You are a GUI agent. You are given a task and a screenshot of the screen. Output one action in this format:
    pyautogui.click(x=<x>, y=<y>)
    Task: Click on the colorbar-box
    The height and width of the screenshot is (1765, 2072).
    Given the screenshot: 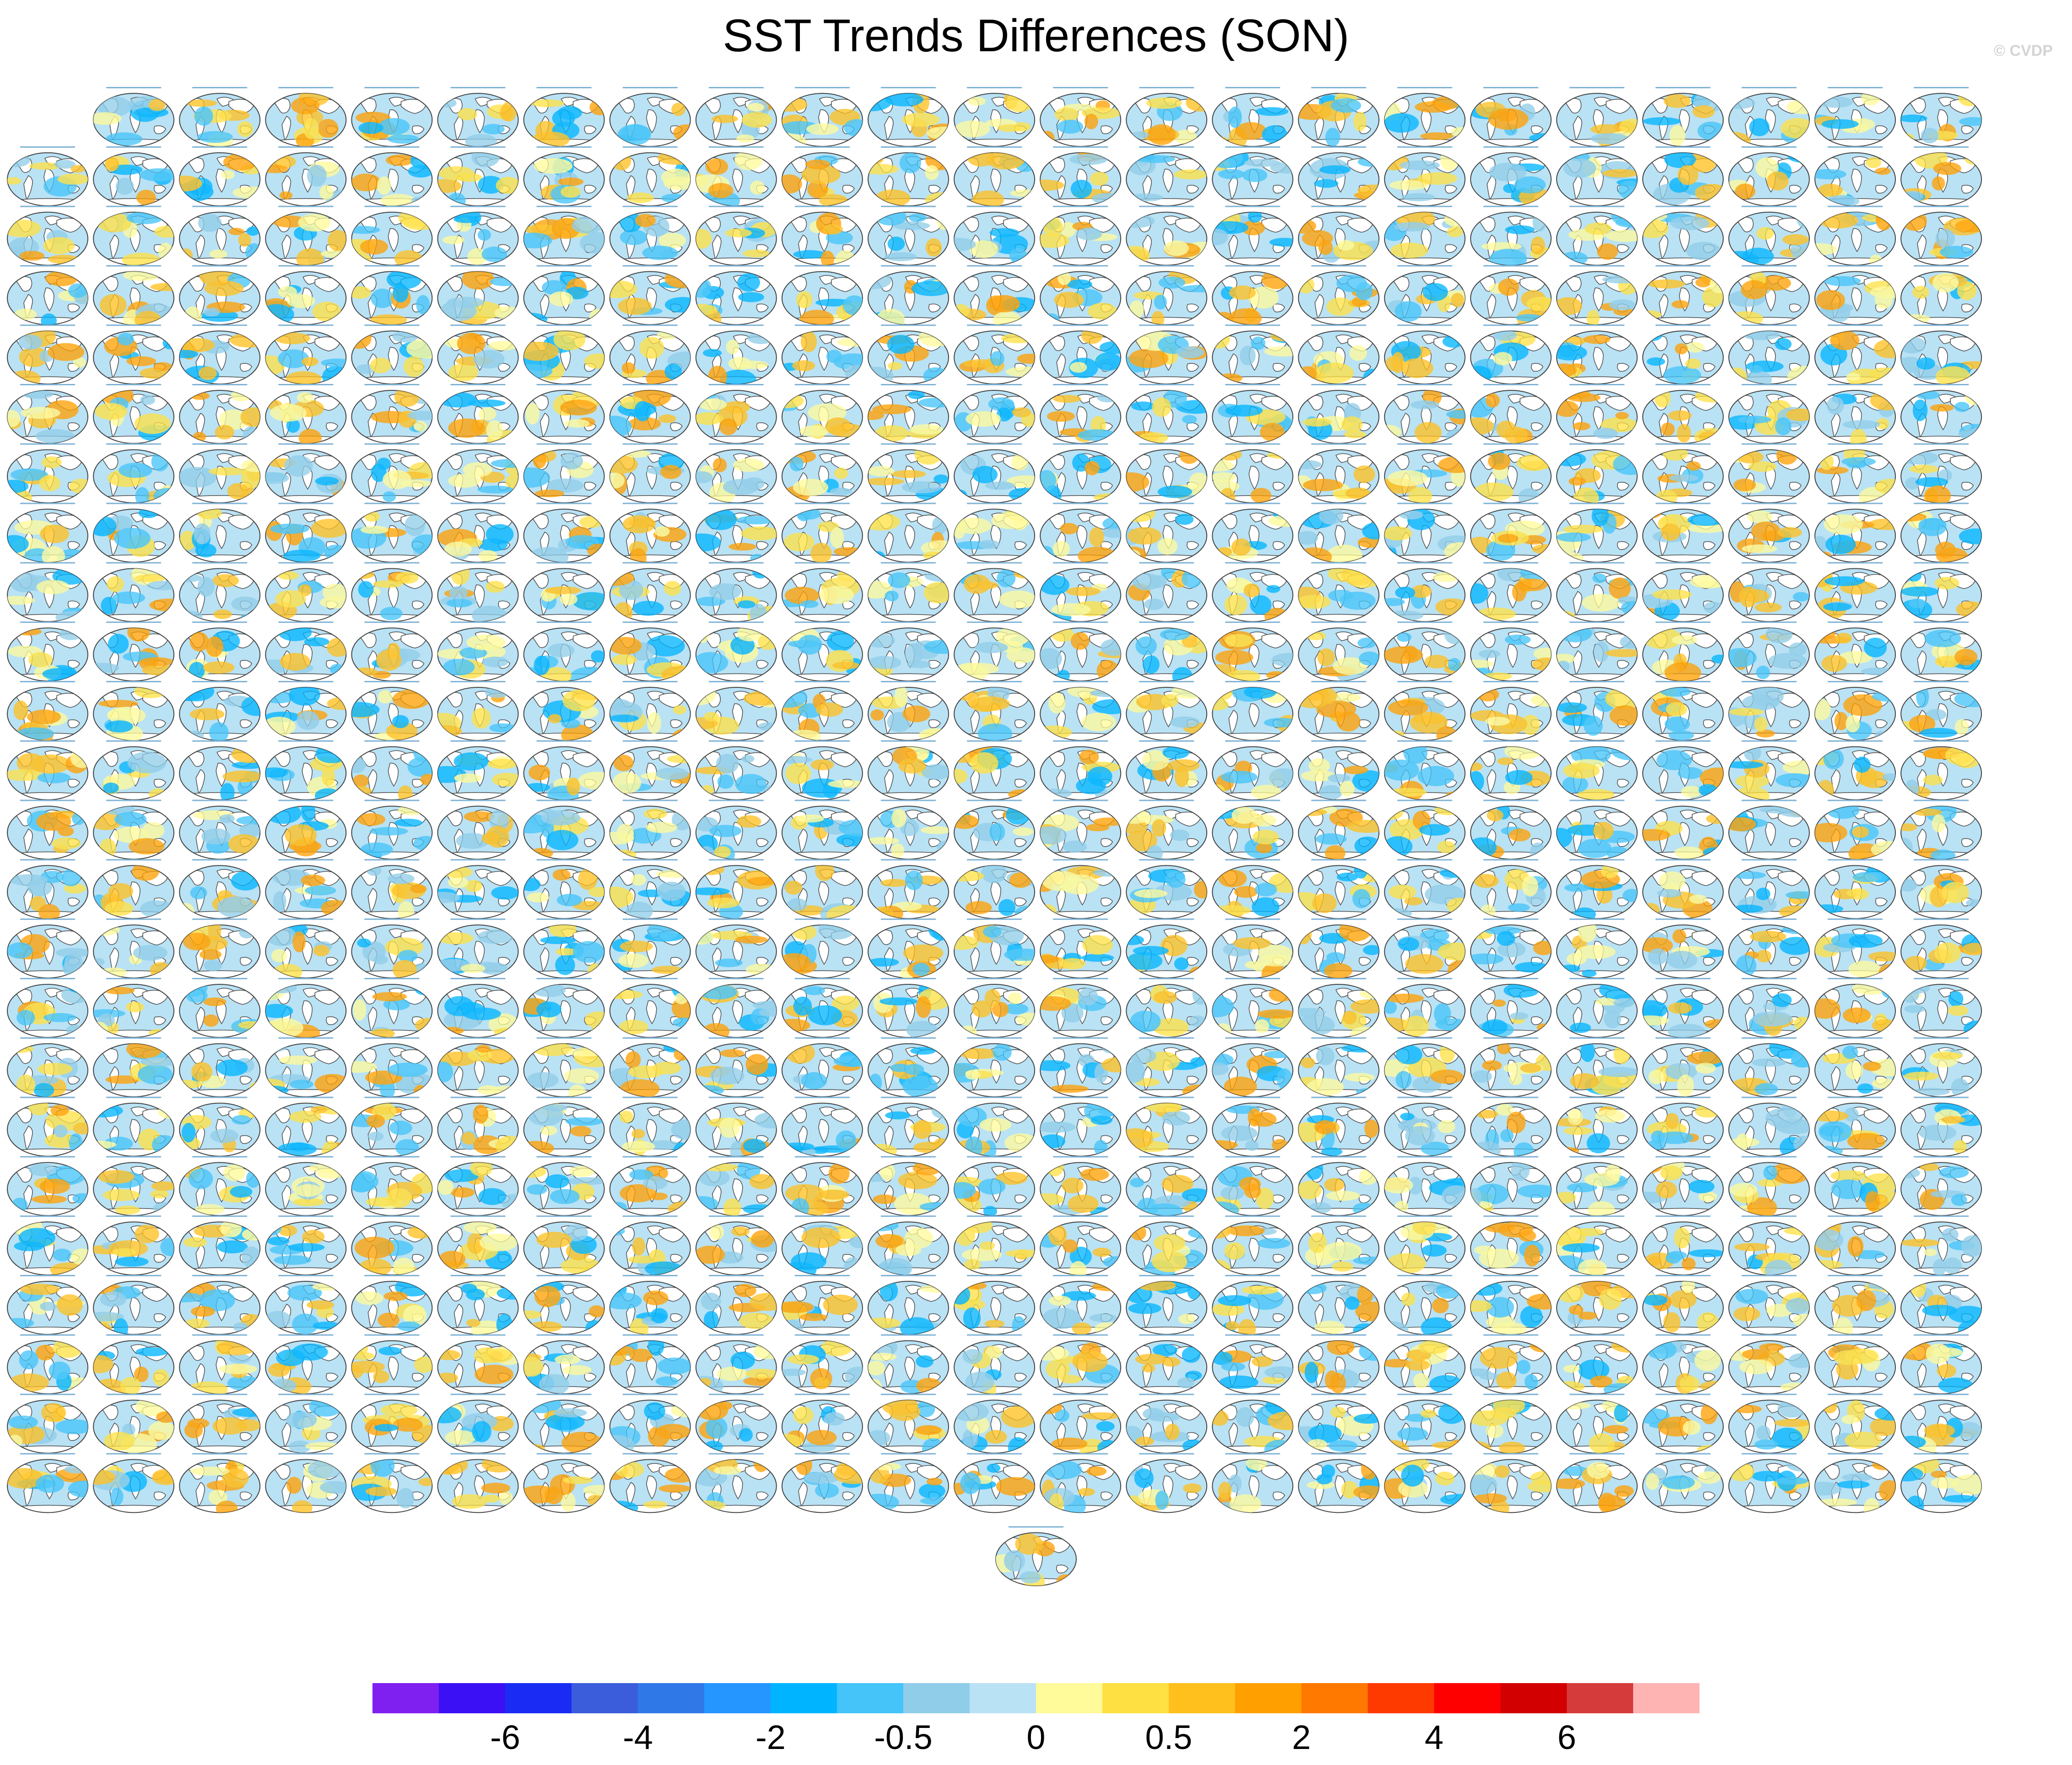 What is the action you would take?
    pyautogui.click(x=870, y=1698)
    